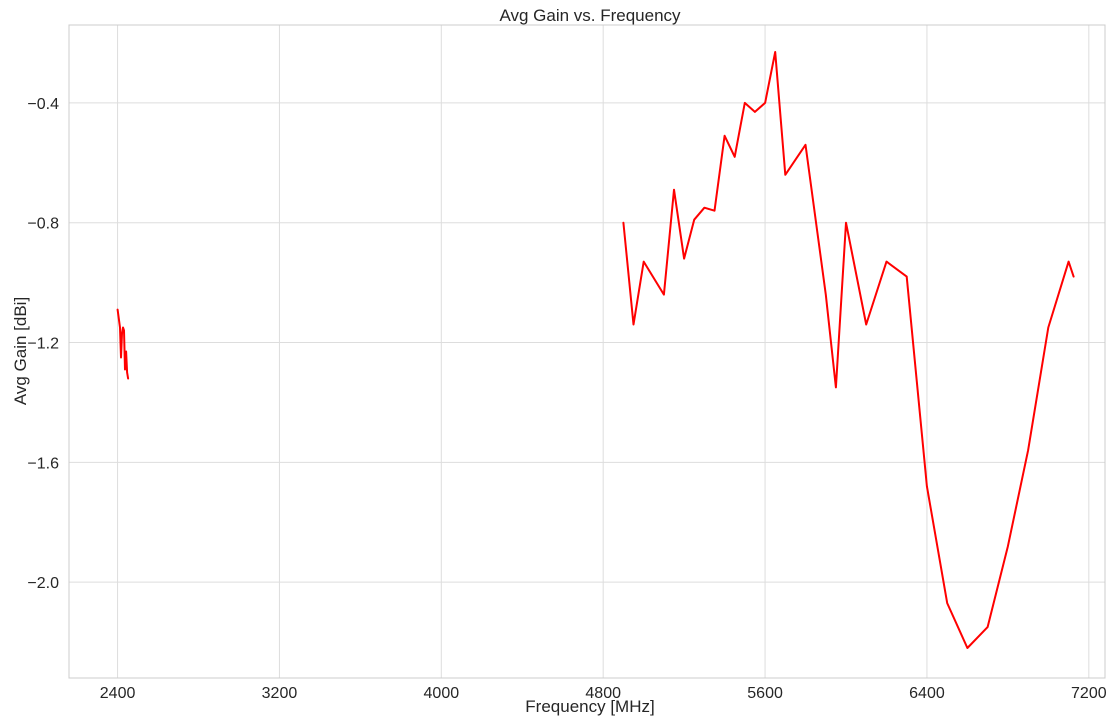 The width and height of the screenshot is (1106, 721). What do you see at coordinates (43, 463) in the screenshot?
I see `y-tick-label: −1.6` at bounding box center [43, 463].